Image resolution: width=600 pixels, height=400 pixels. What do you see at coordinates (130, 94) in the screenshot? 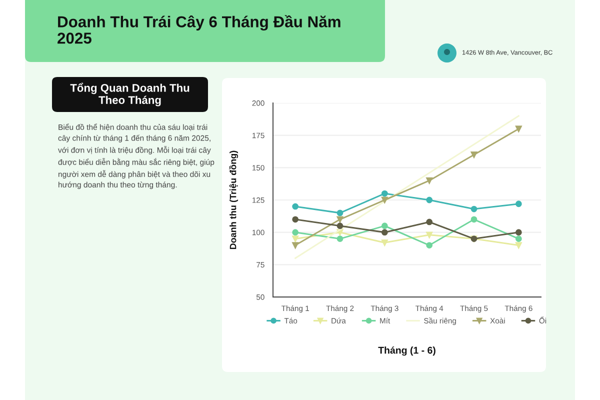
I see `text: Tổng Quan Doanh Thu Theo Tháng` at bounding box center [130, 94].